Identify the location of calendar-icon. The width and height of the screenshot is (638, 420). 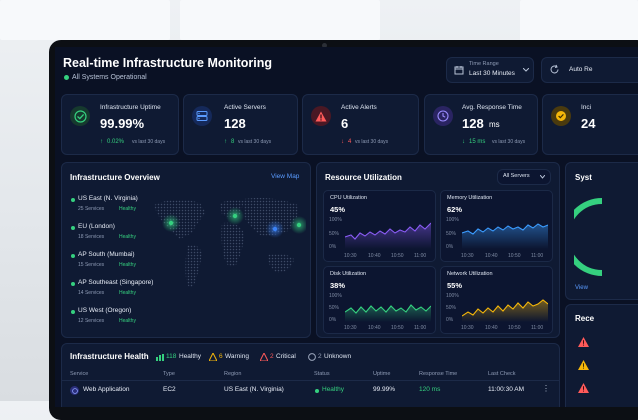
(459, 70).